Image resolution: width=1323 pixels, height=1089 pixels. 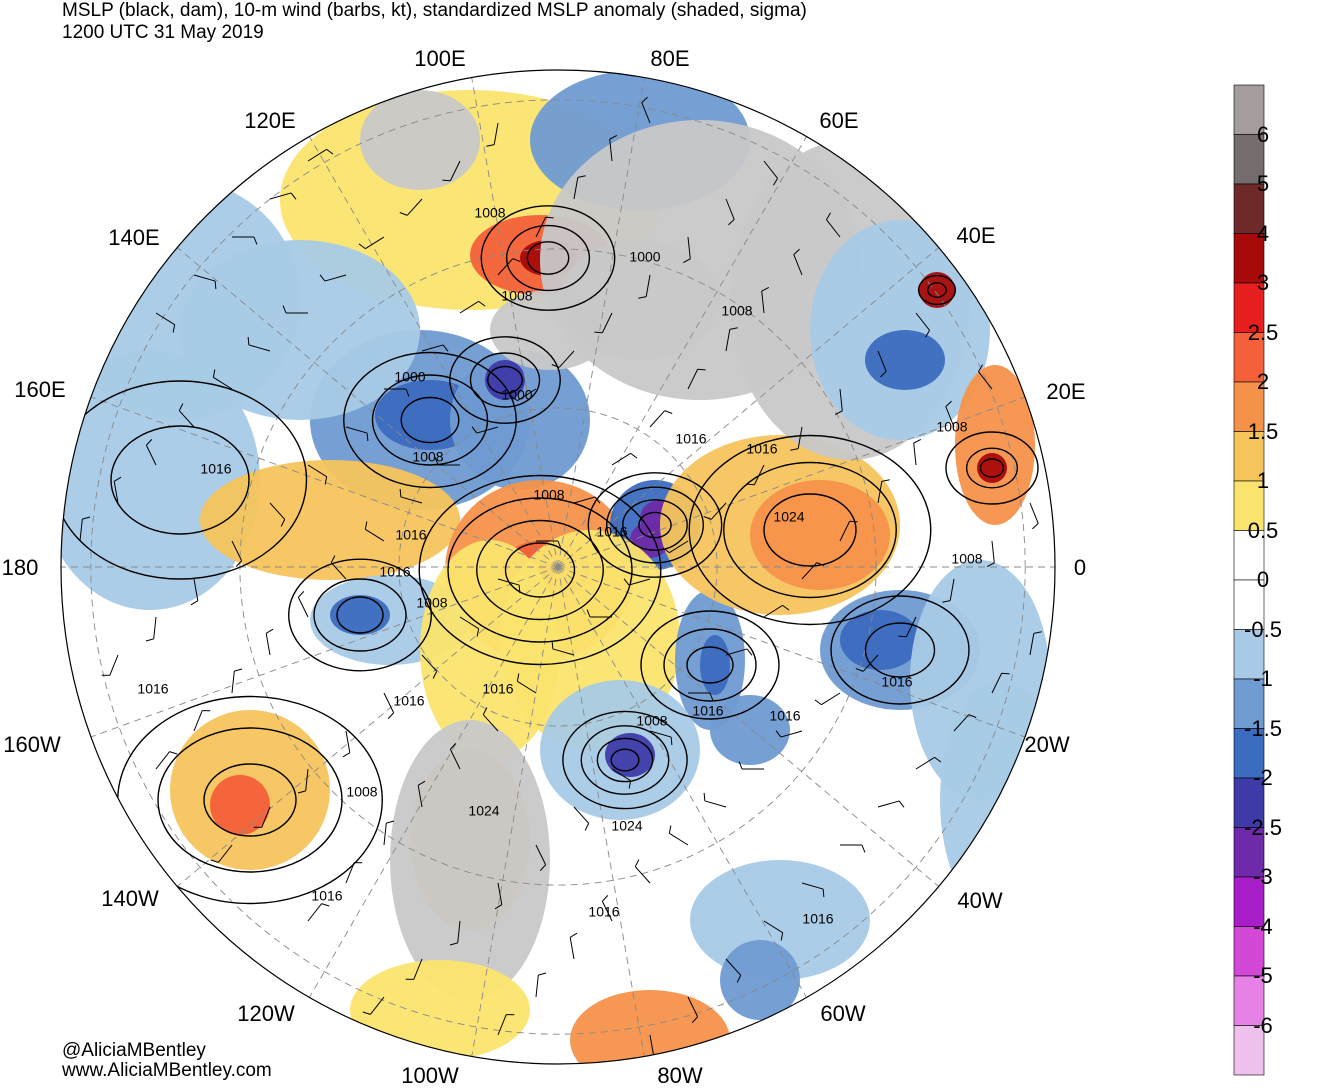 What do you see at coordinates (1263, 778) in the screenshot?
I see `colorbar-tick-label: -2` at bounding box center [1263, 778].